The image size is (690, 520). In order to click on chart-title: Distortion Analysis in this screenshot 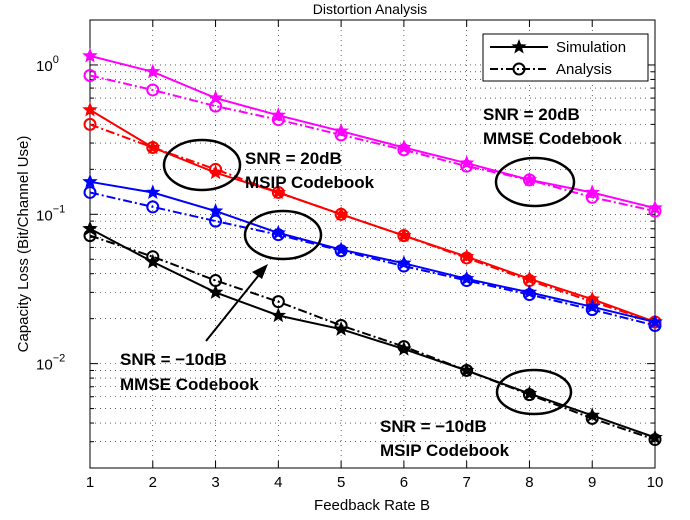, I will do `click(370, 9)`.